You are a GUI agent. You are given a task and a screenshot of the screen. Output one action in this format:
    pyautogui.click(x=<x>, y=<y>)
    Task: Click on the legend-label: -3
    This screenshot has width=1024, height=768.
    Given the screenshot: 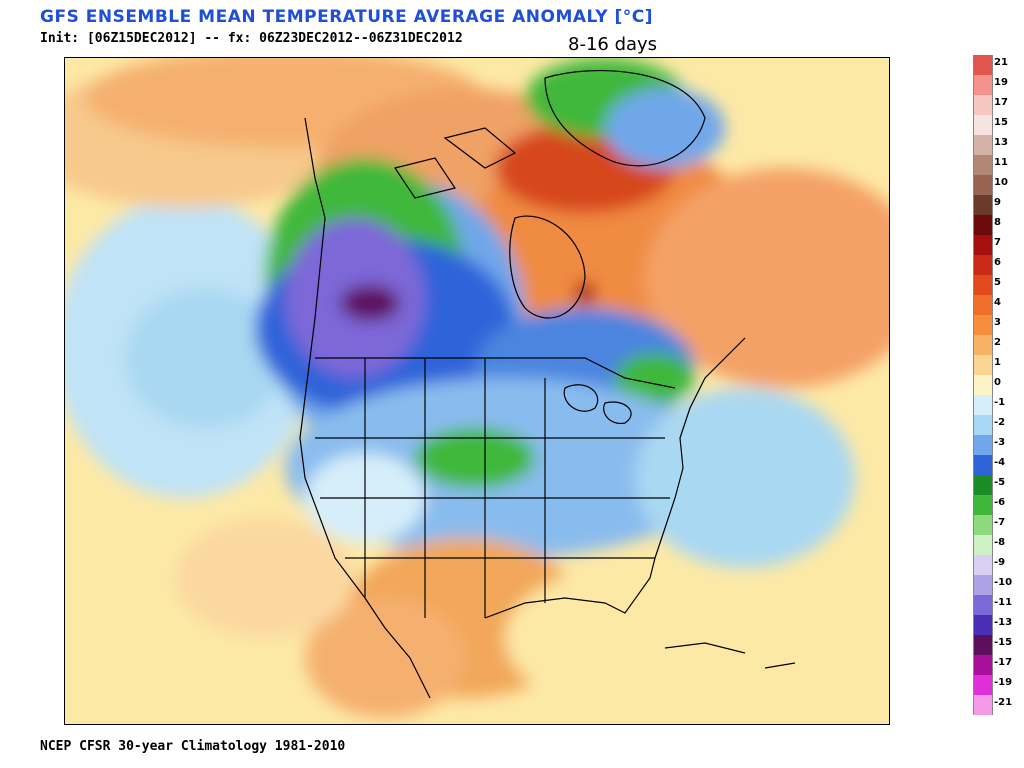 What is the action you would take?
    pyautogui.click(x=1000, y=442)
    